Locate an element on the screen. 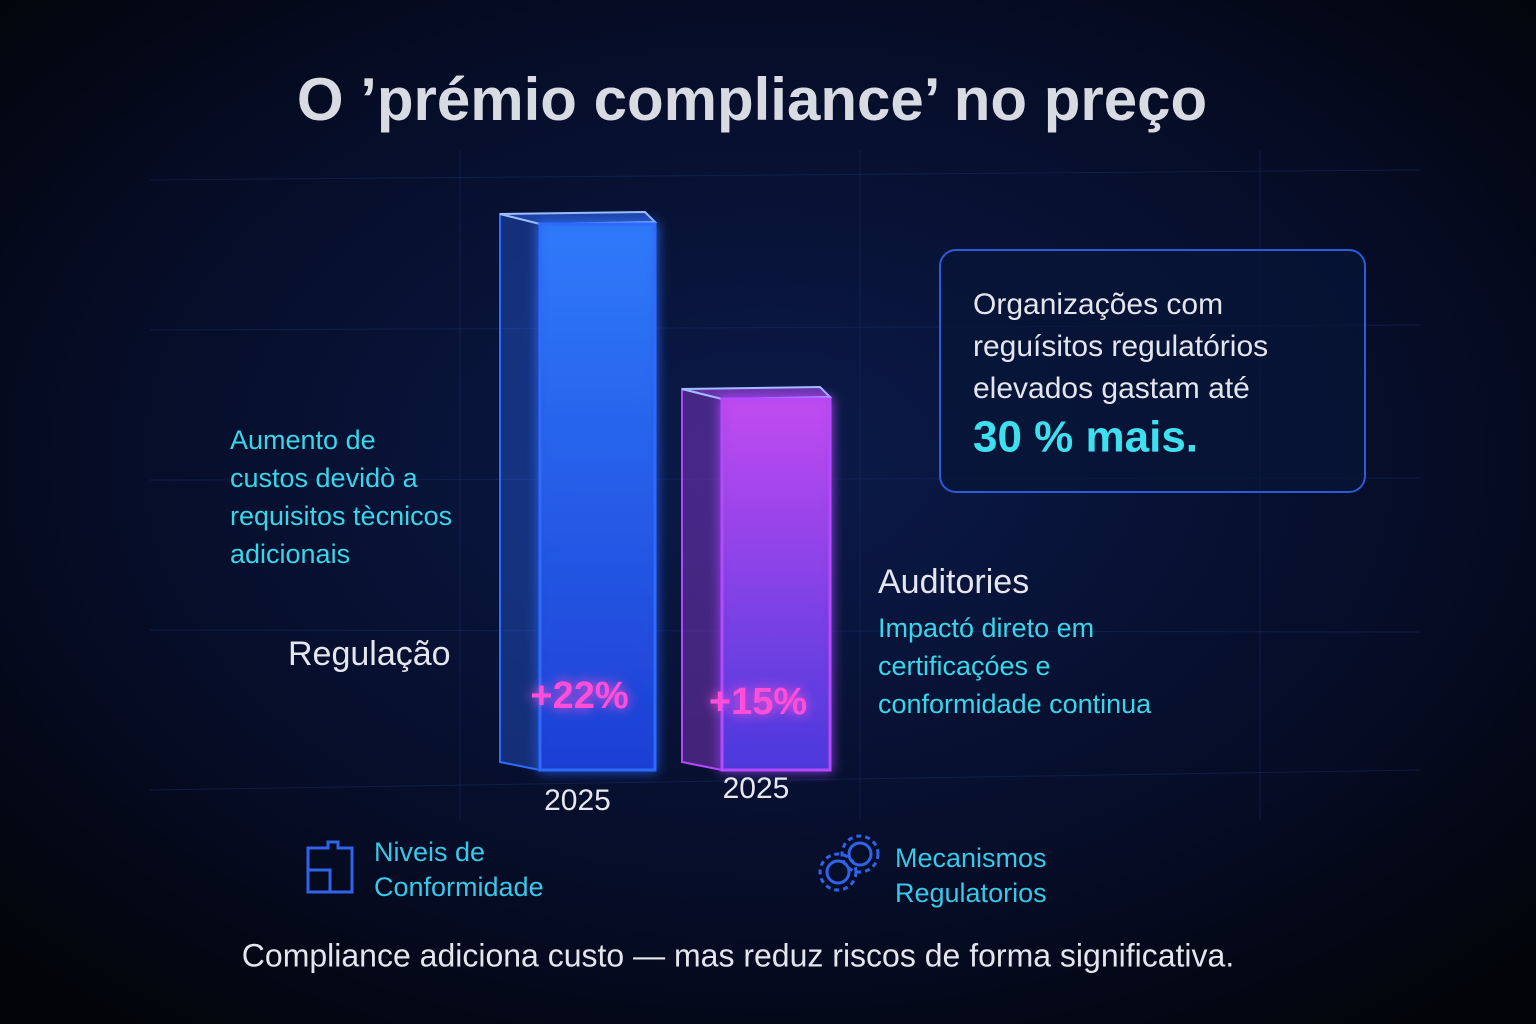  callout-text: reguísitos regulatórios is located at coordinates (1120, 346).